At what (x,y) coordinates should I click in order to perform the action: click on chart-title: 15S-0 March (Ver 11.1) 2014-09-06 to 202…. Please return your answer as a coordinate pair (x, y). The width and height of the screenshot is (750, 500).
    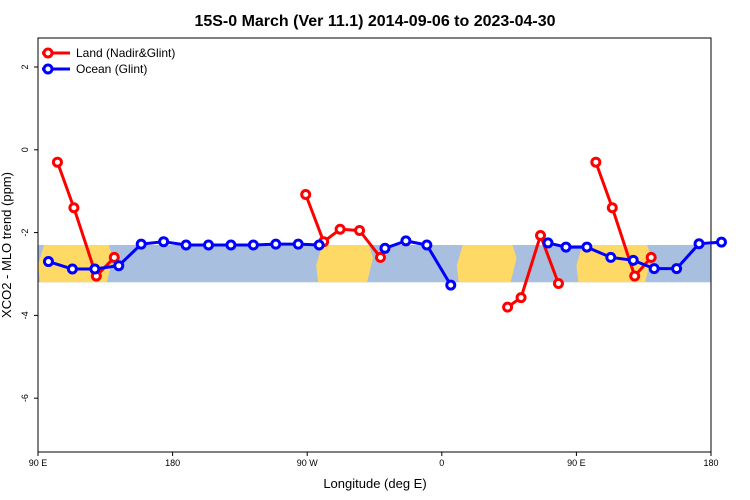
    Looking at the image, I should click on (374, 21).